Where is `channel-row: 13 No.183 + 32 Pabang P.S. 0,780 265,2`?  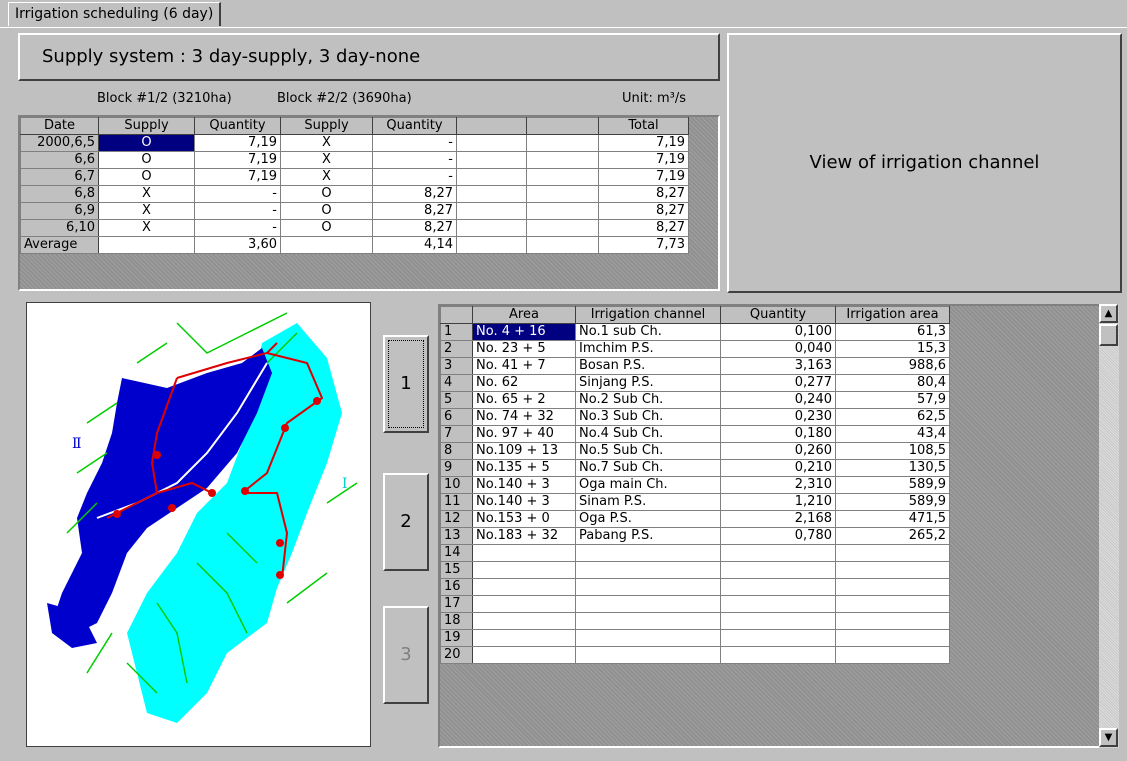 channel-row: 13 No.183 + 32 Pabang P.S. 0,780 265,2 is located at coordinates (695, 536).